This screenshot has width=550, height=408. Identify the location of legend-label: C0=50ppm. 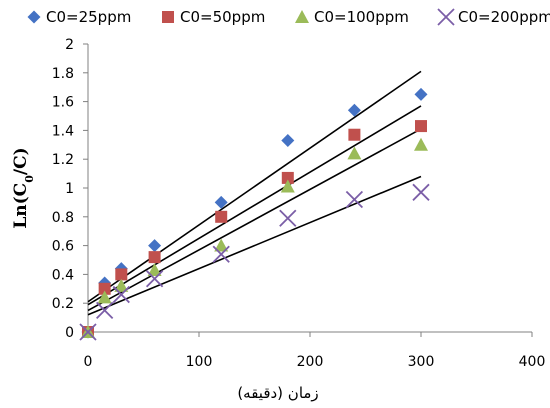
(222, 17).